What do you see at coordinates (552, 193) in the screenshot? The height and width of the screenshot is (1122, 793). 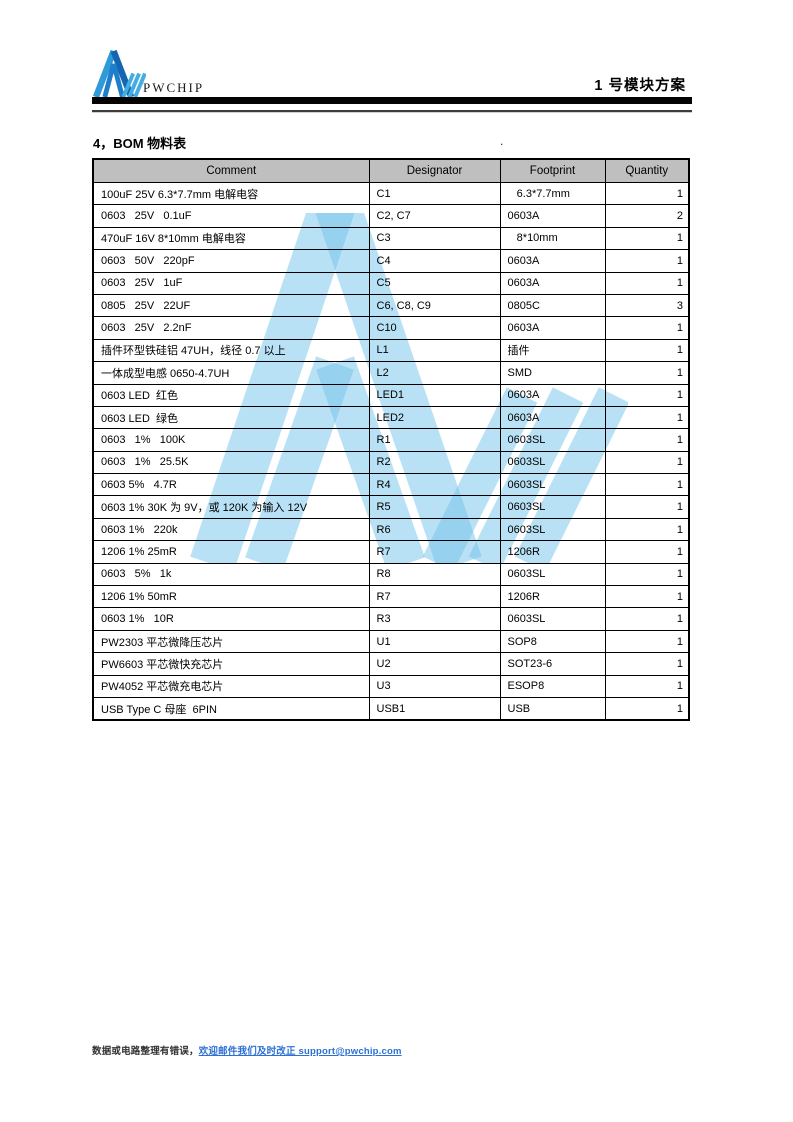 I see `bom-footprint-cell: 6.3*7.7mm` at bounding box center [552, 193].